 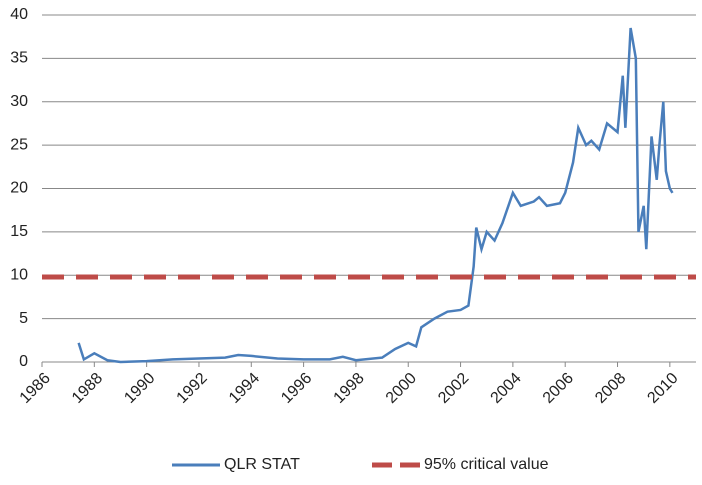 What do you see at coordinates (610, 388) in the screenshot?
I see `x-tick-label: 2008` at bounding box center [610, 388].